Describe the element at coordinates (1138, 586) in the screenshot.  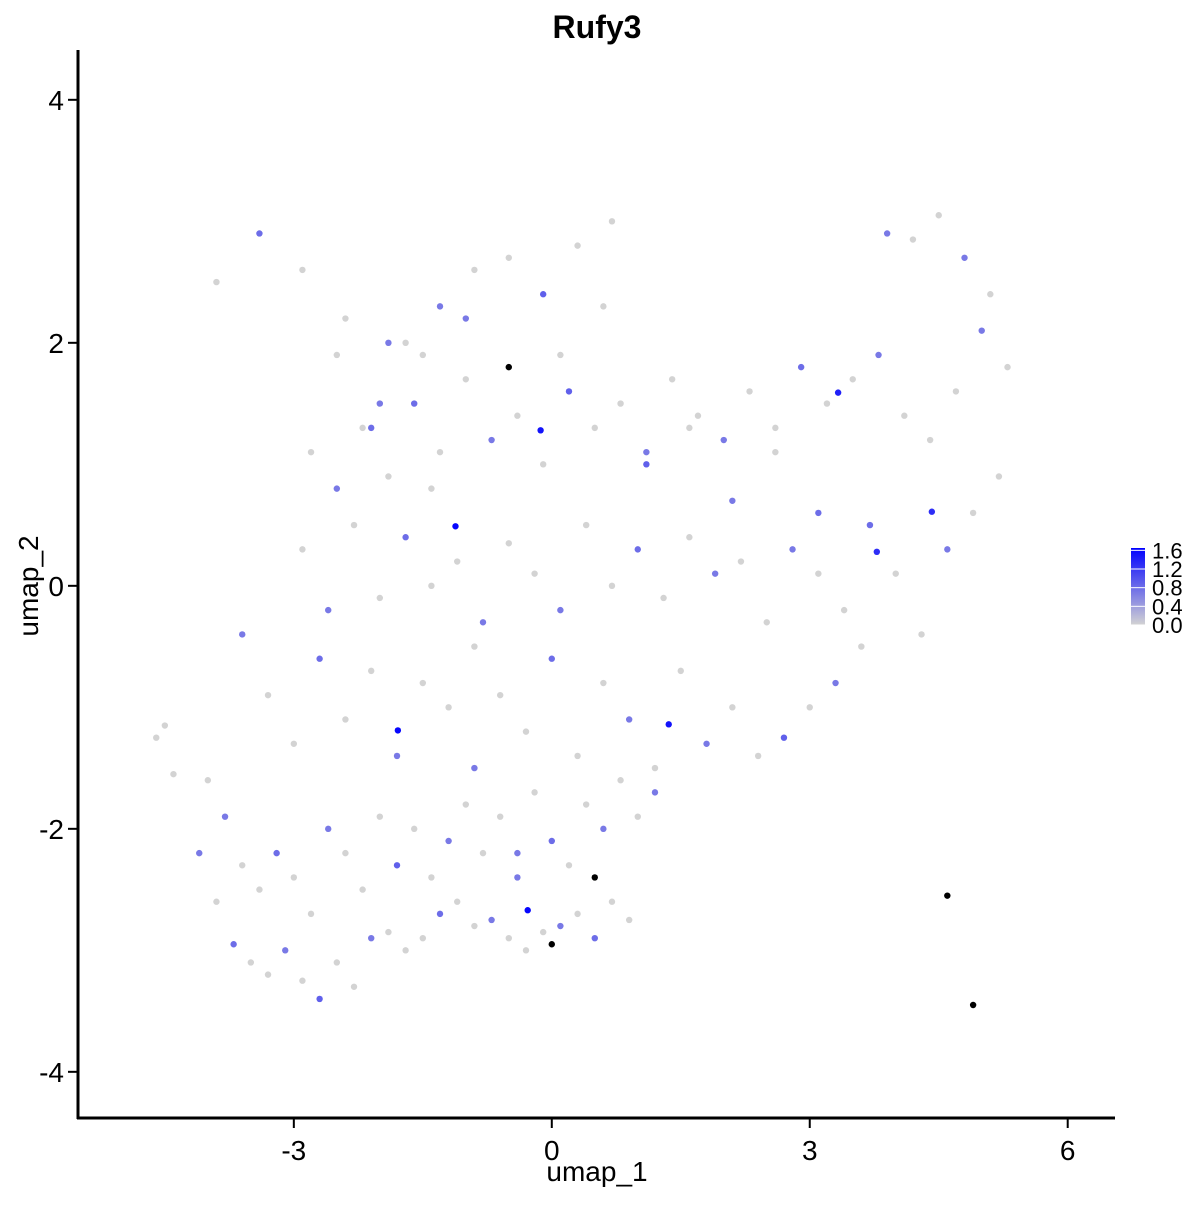
I see `colorbar` at that location.